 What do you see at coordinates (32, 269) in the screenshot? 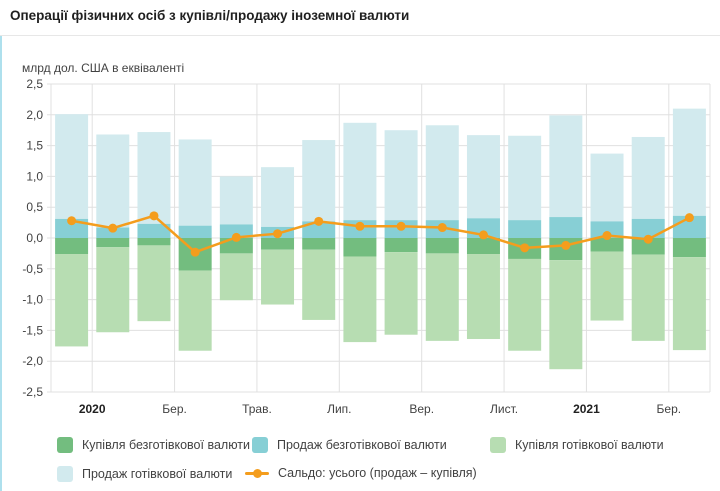
I see `y-tick-label: -0,5` at bounding box center [32, 269].